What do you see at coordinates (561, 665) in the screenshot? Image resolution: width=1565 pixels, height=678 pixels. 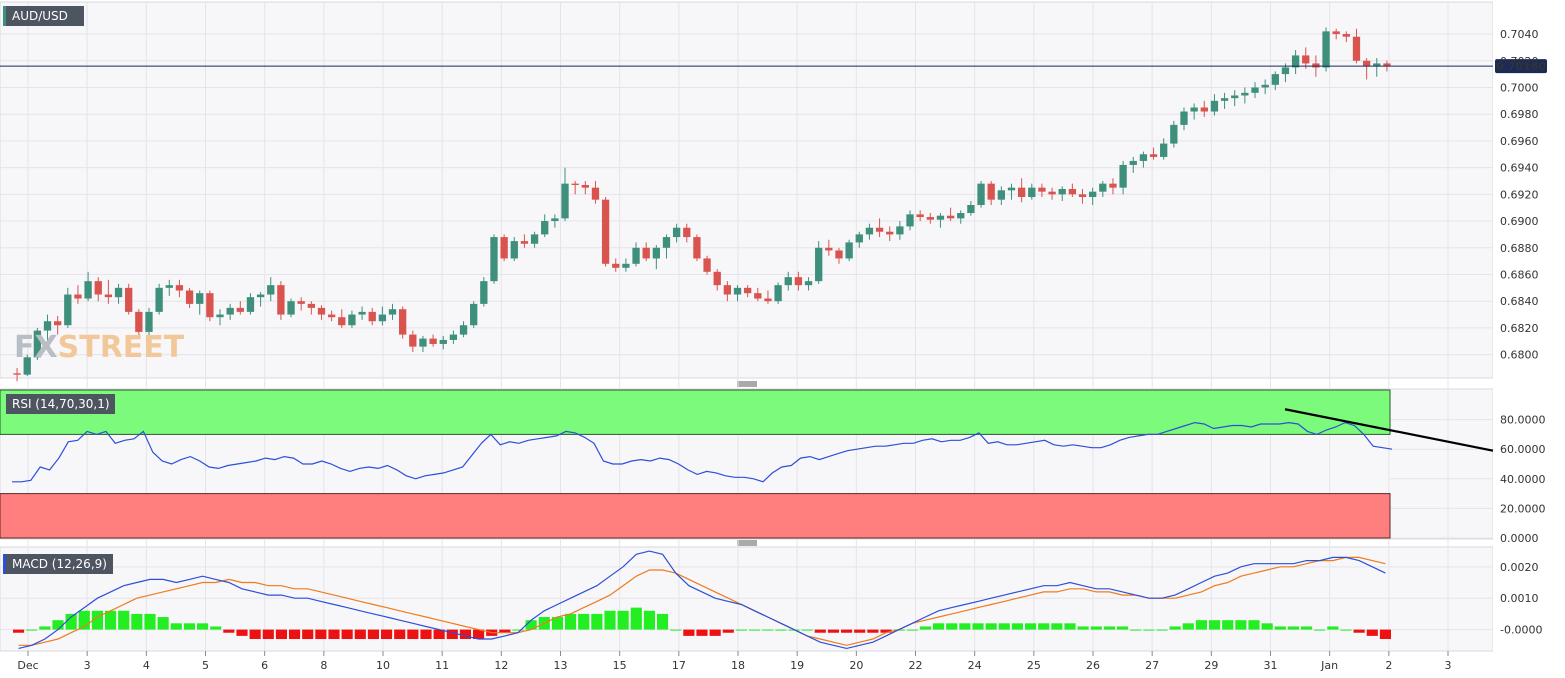 I see `time-tick-label: 13` at bounding box center [561, 665].